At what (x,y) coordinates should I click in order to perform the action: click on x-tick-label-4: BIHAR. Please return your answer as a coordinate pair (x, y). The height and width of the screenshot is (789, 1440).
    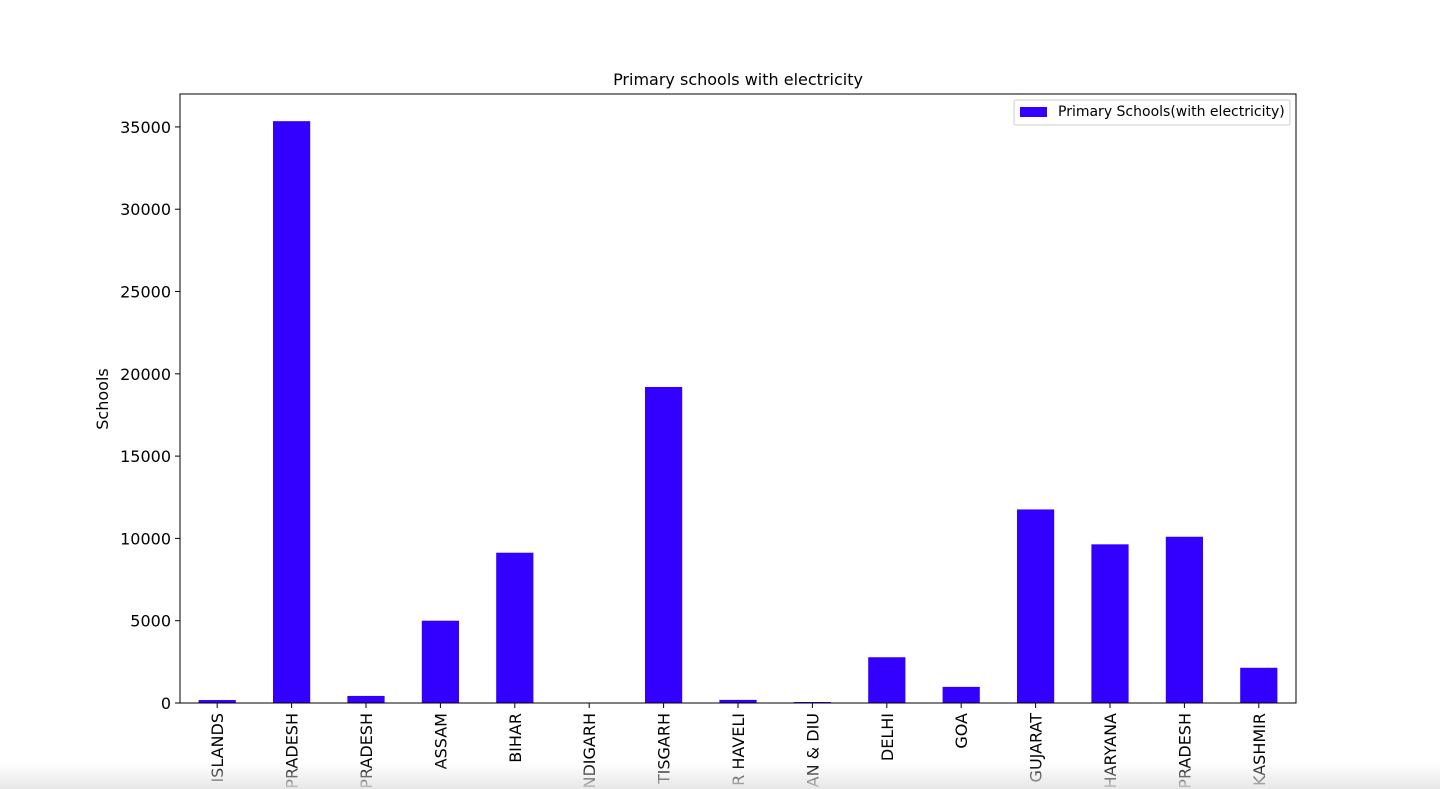
    Looking at the image, I should click on (515, 738).